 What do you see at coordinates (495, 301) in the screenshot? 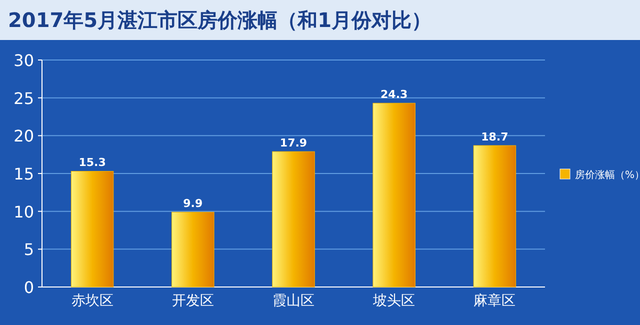
I see `x-tick-label: 麻章区` at bounding box center [495, 301].